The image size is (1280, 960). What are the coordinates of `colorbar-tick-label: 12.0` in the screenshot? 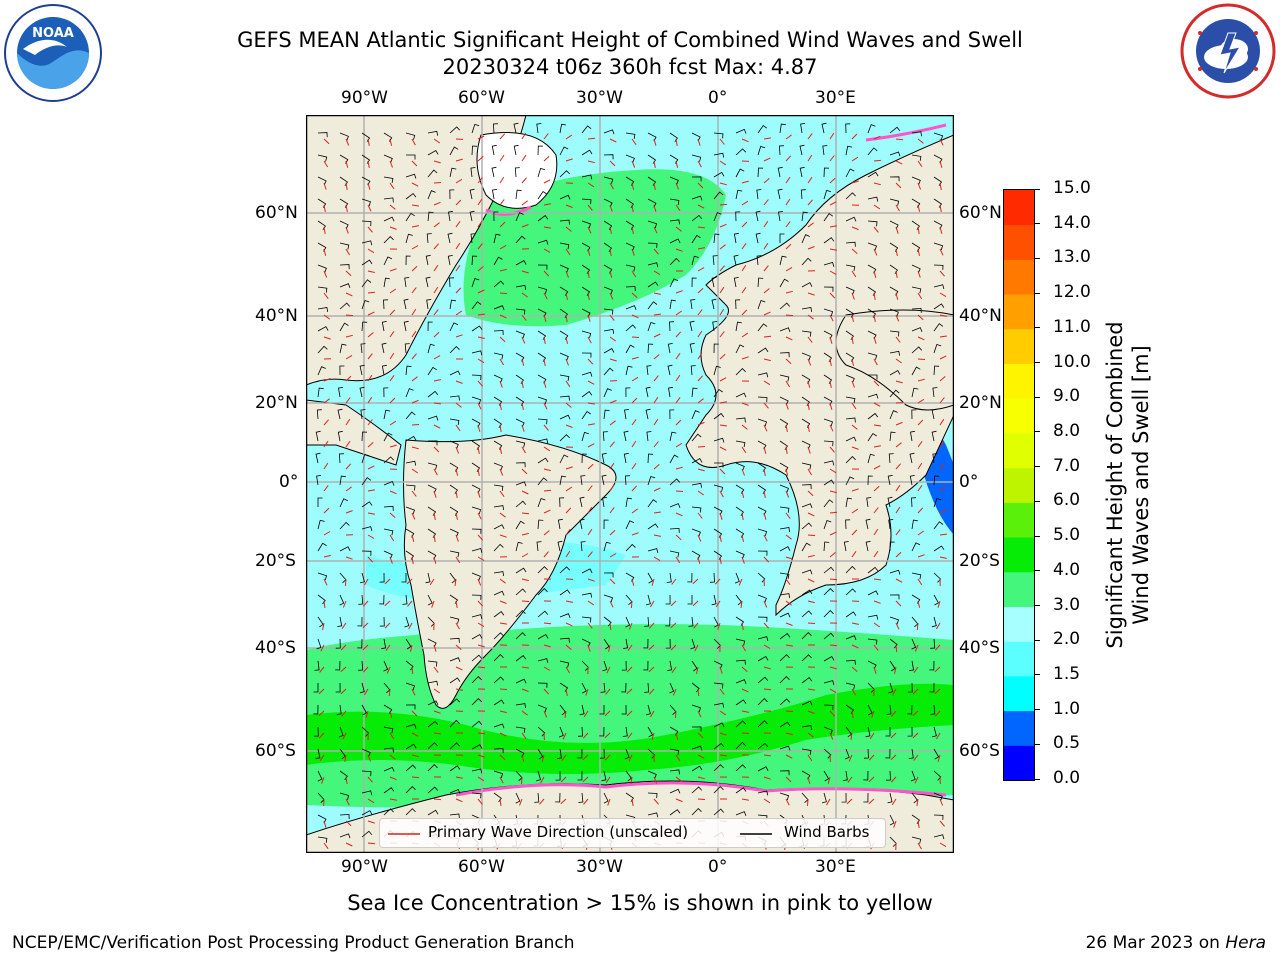 It's located at (1072, 292).